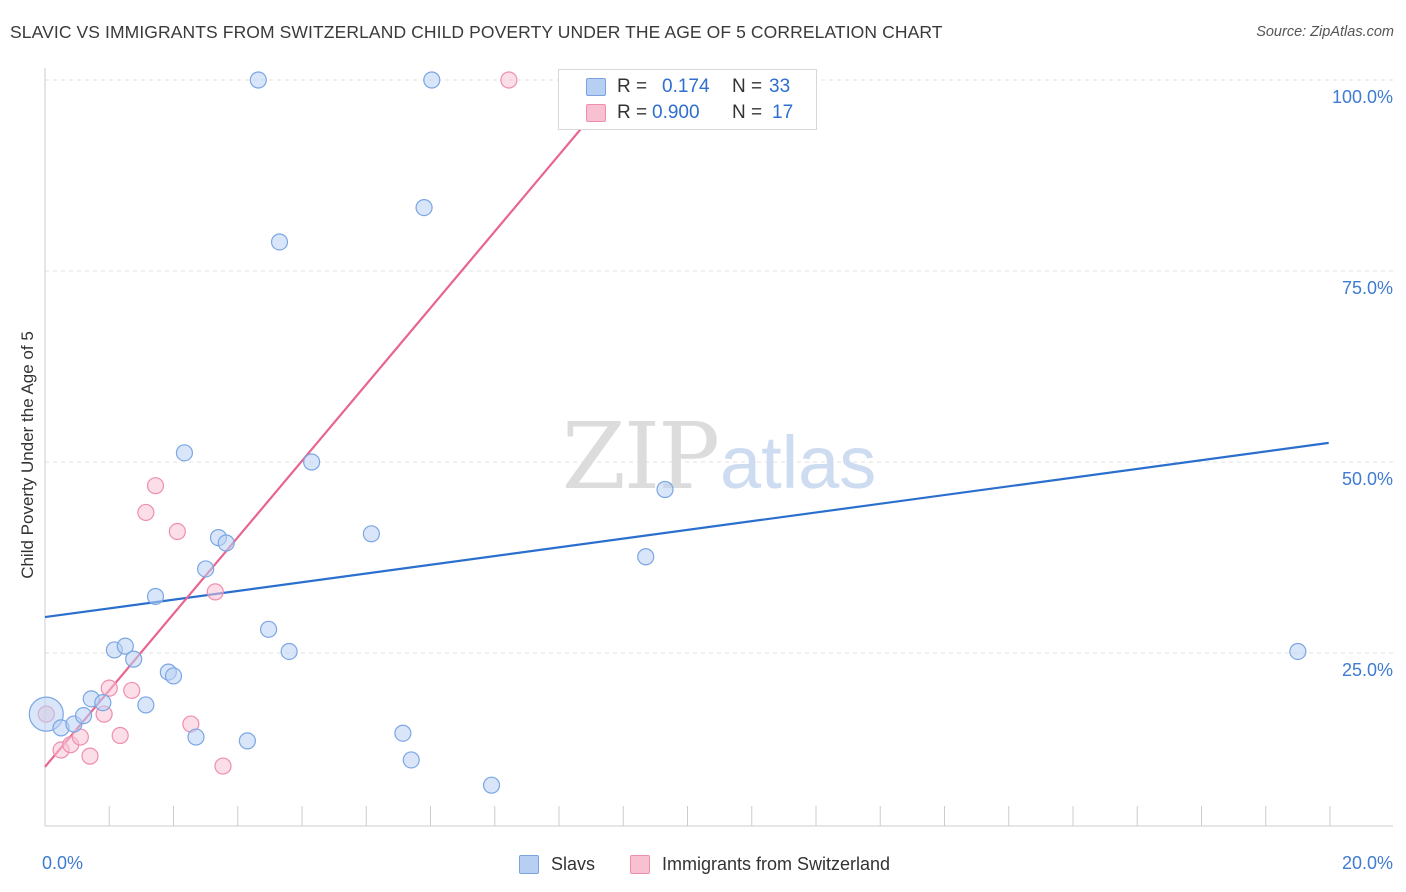  I want to click on swiss-legend-swatch, so click(640, 864).